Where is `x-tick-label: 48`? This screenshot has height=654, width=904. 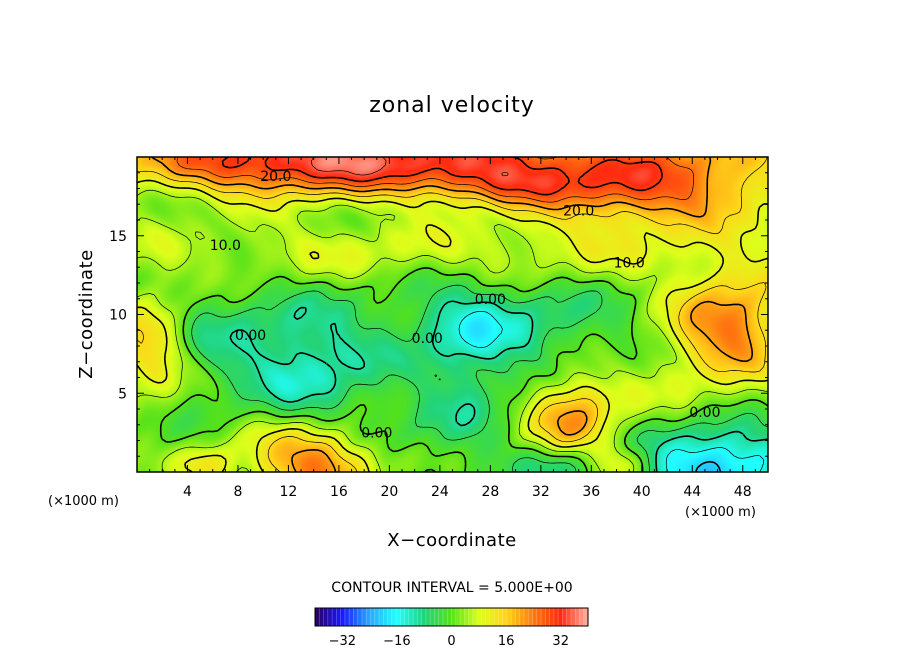
x-tick-label: 48 is located at coordinates (743, 492).